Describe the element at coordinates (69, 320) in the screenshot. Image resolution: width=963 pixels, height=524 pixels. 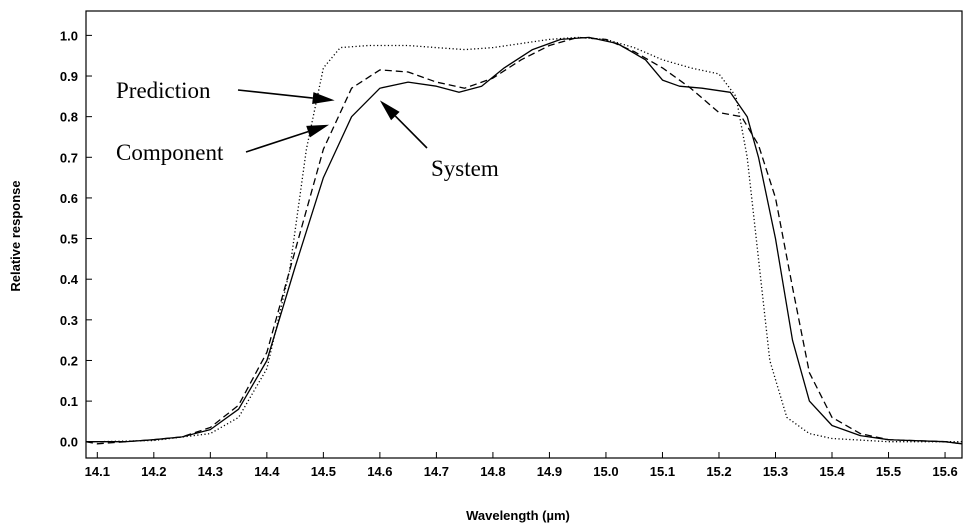
I see `y-tick-label: 0.3` at that location.